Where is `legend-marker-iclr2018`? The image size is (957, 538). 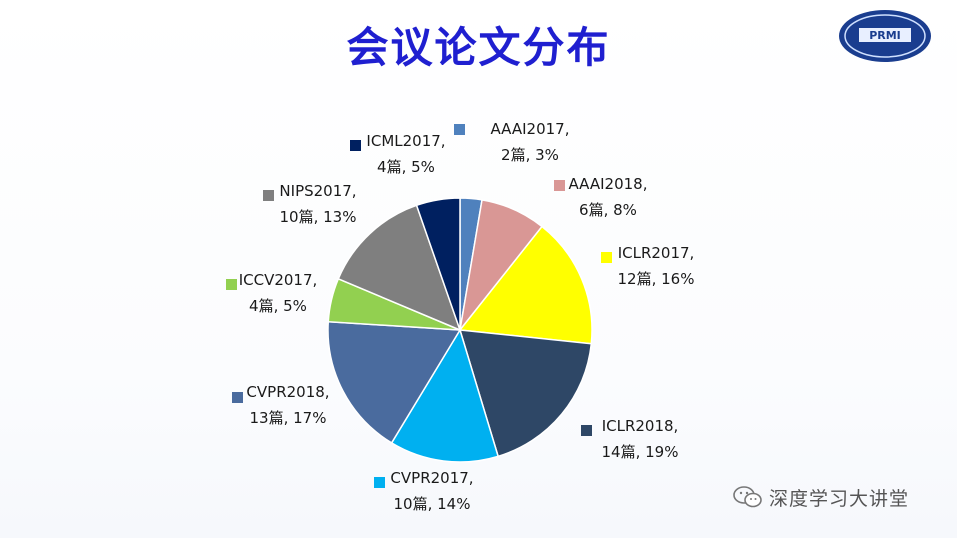 legend-marker-iclr2018 is located at coordinates (586, 430).